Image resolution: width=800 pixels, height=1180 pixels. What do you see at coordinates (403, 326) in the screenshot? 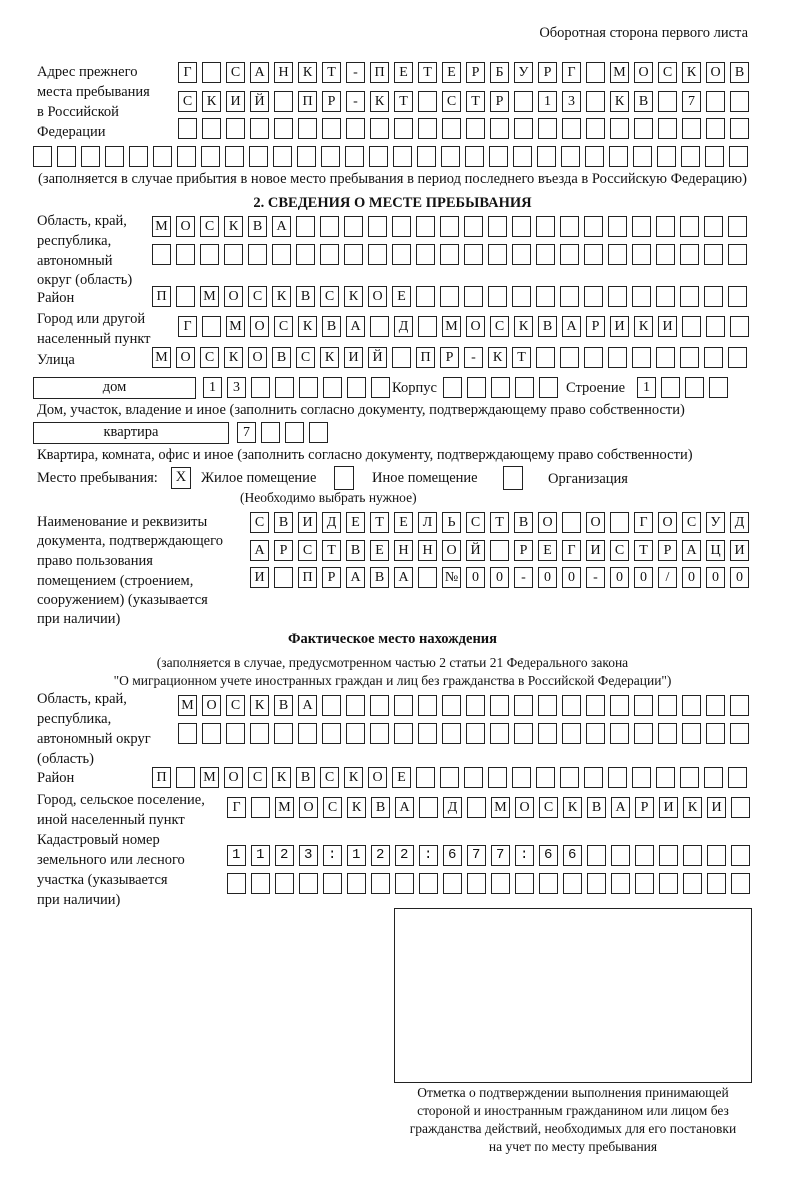
I see `char-cell: Д` at bounding box center [403, 326].